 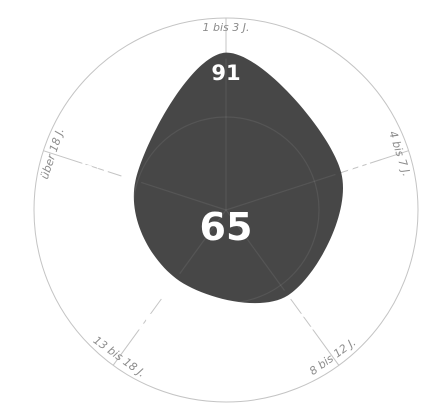 What do you see at coordinates (94, 168) in the screenshot?
I see `value-label: 55` at bounding box center [94, 168].